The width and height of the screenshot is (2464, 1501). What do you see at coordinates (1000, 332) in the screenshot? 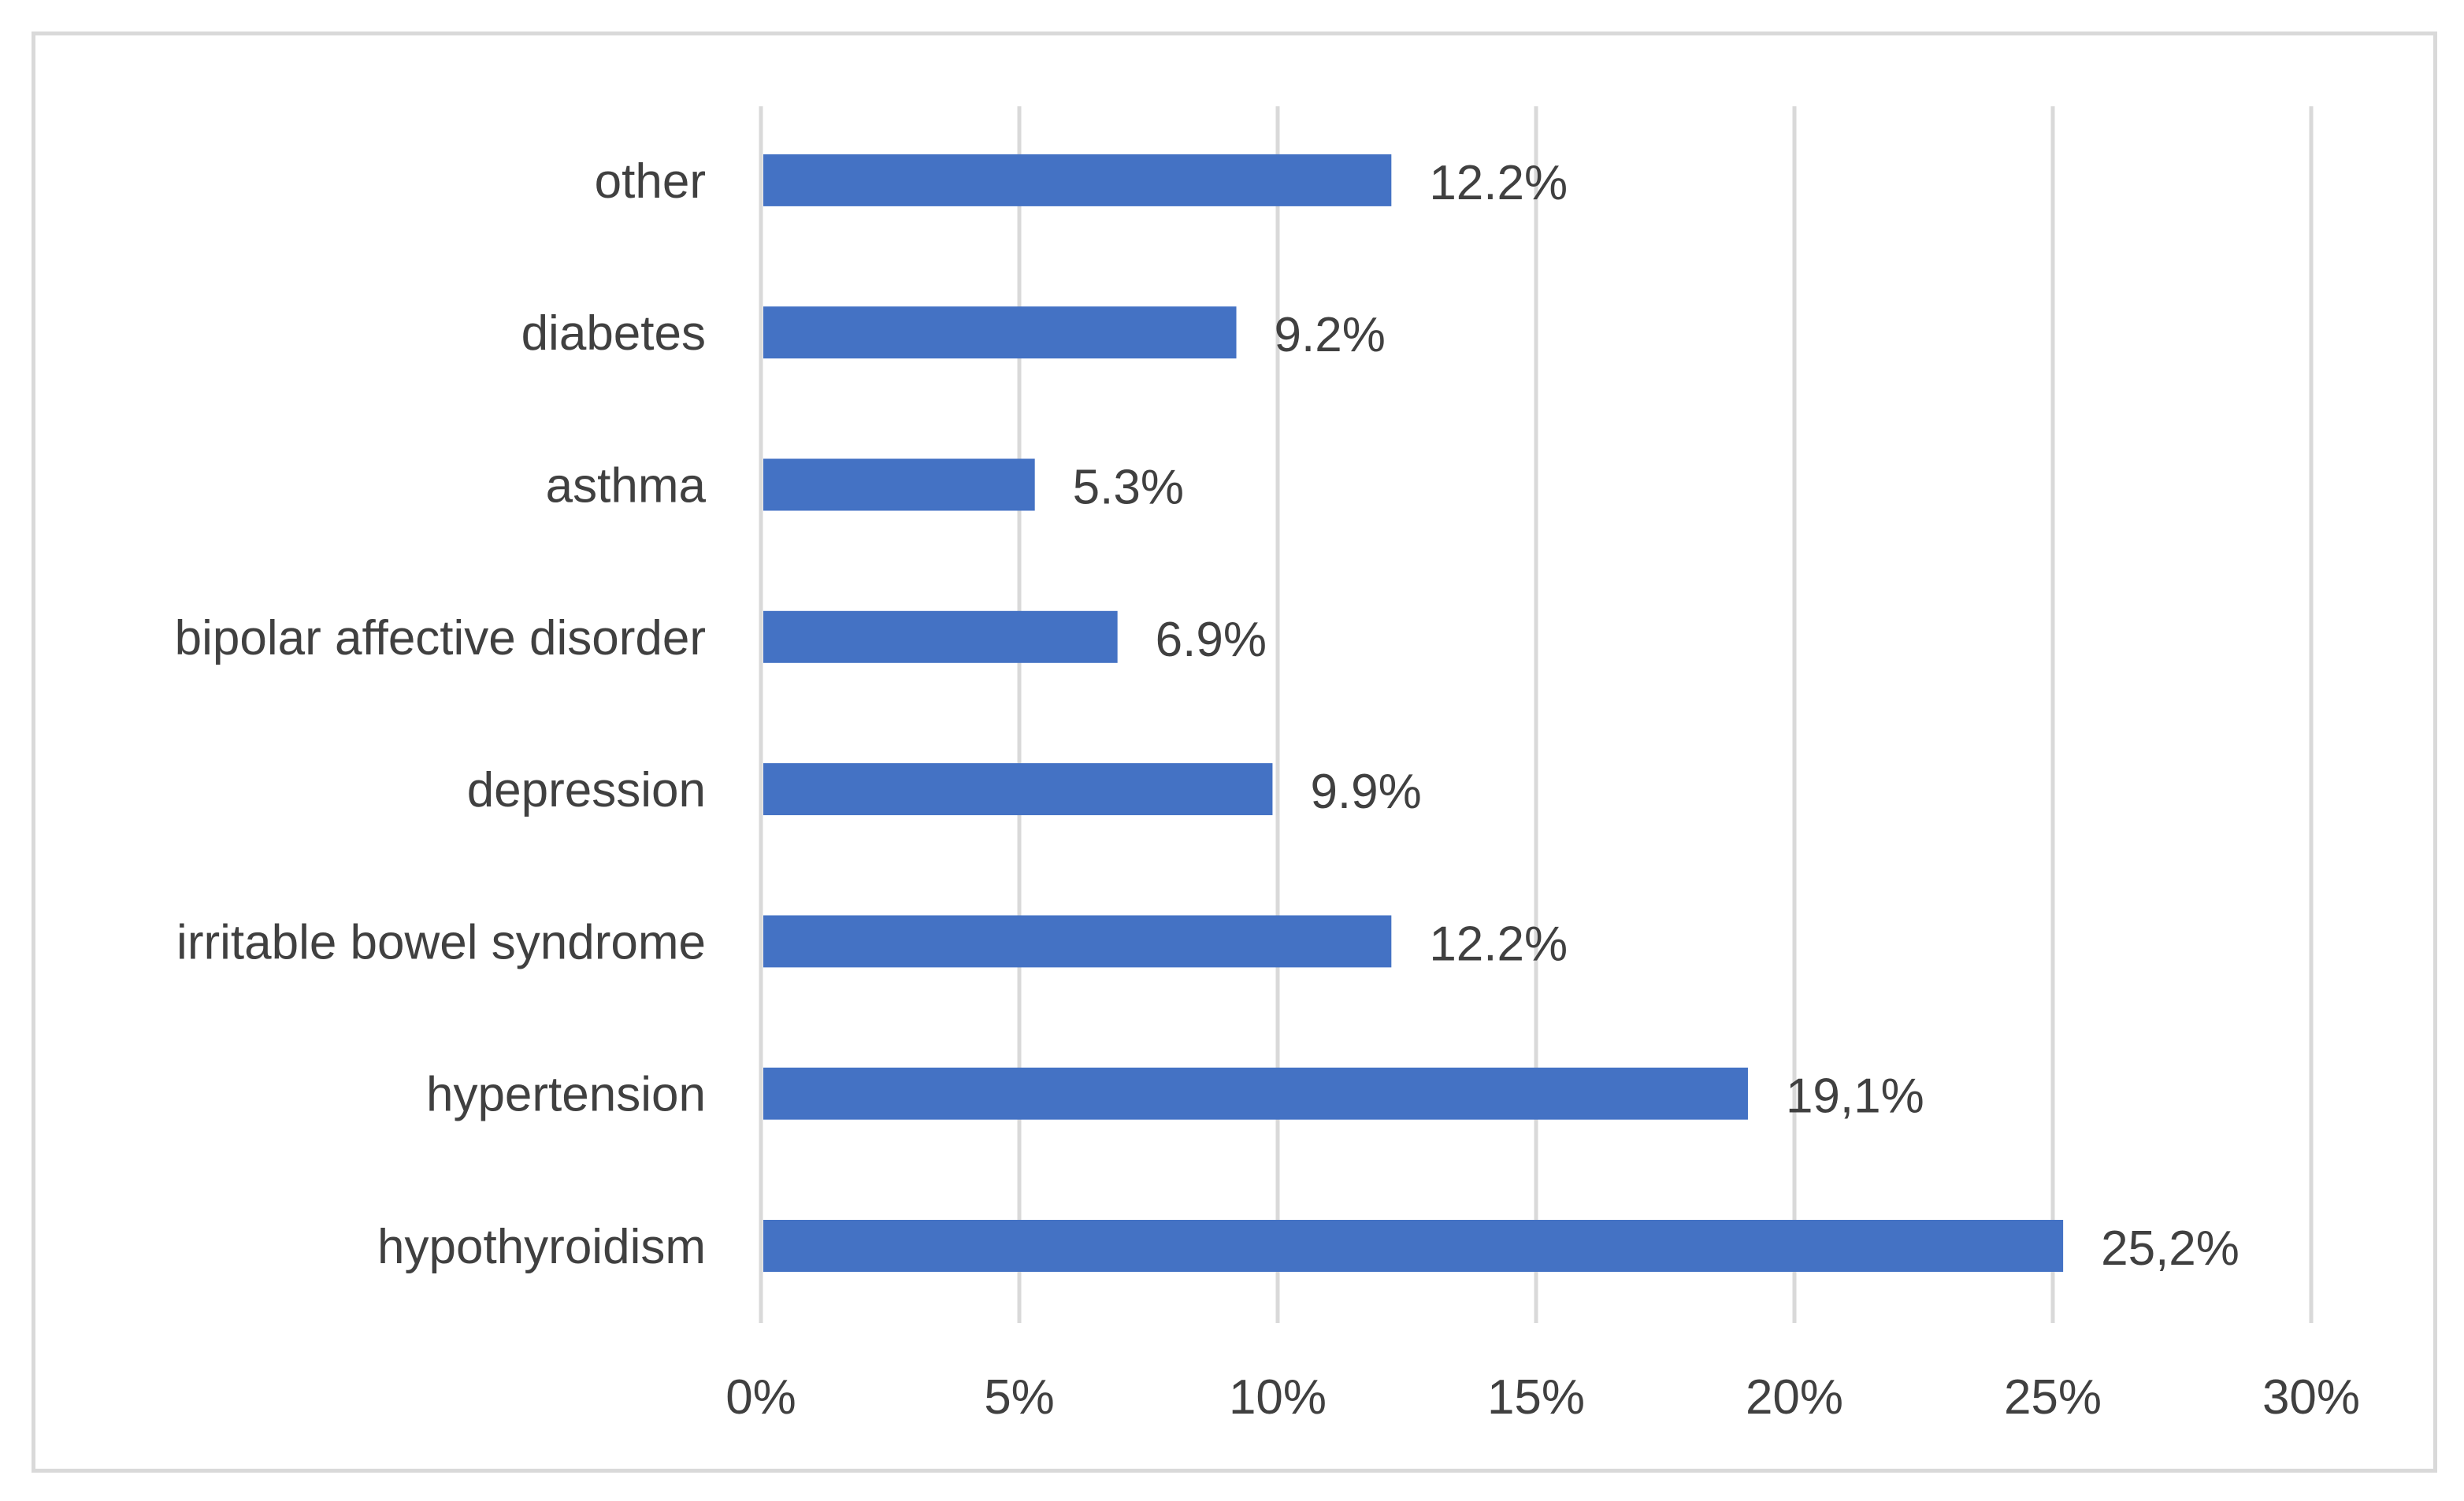
I see `bar-diabetes` at bounding box center [1000, 332].